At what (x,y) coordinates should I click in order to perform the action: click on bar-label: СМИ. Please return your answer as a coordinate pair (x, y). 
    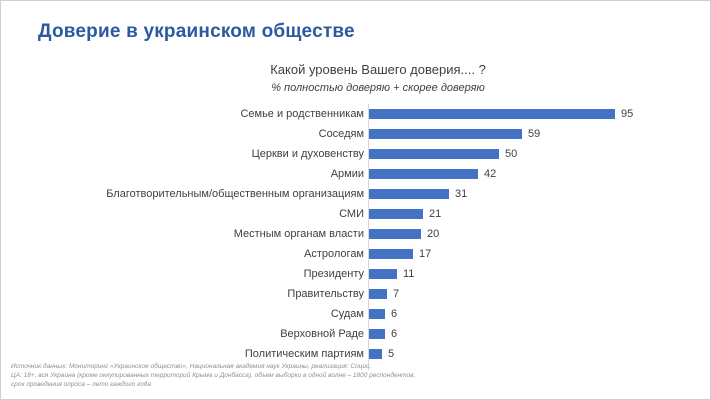
    Looking at the image, I should click on (351, 214).